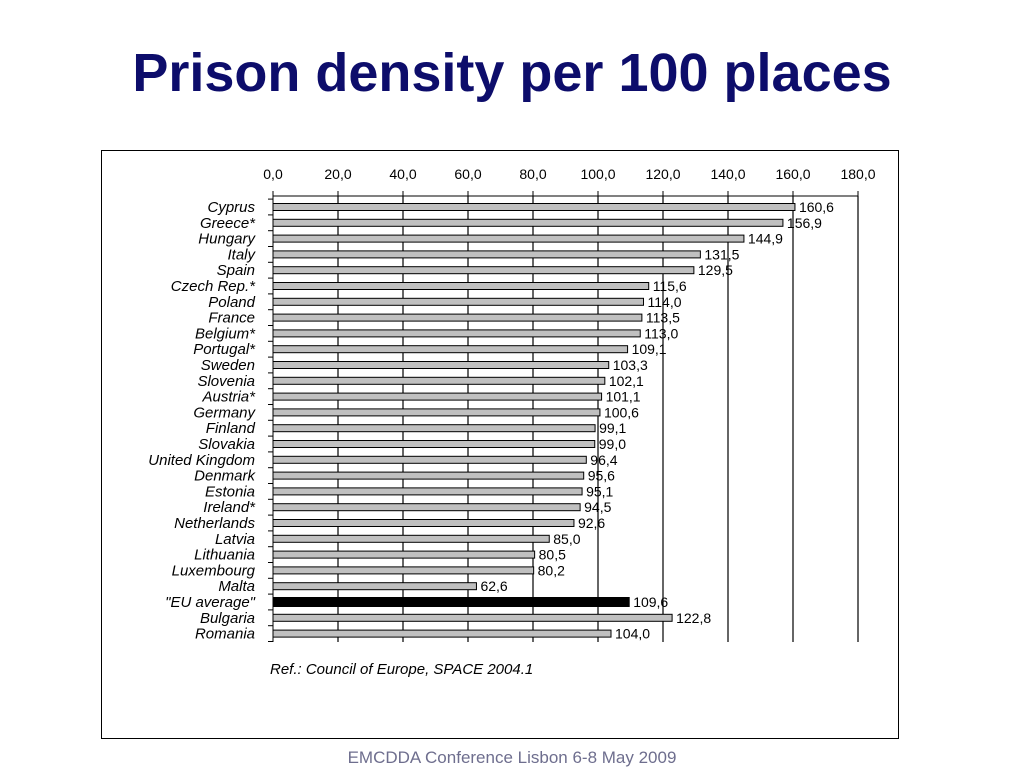  Describe the element at coordinates (721, 254) in the screenshot. I see `data-label: 131,5` at that location.